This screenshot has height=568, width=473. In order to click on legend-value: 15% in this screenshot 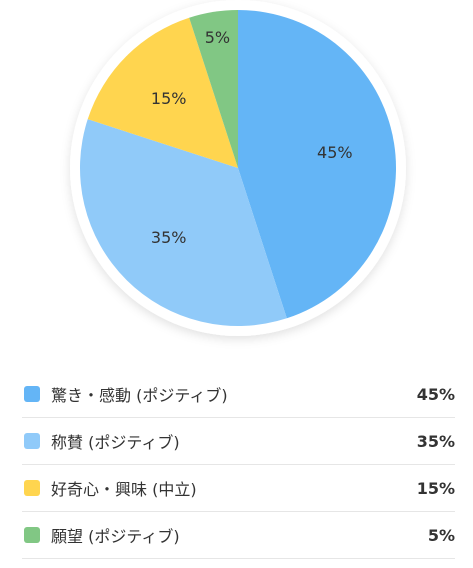, I will do `click(435, 488)`.